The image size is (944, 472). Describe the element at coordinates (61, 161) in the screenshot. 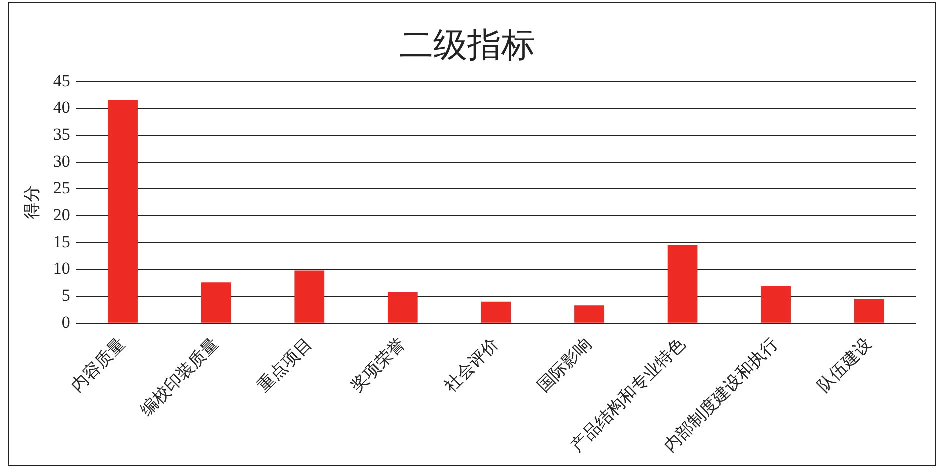

I see `y-tick-label: 30` at that location.